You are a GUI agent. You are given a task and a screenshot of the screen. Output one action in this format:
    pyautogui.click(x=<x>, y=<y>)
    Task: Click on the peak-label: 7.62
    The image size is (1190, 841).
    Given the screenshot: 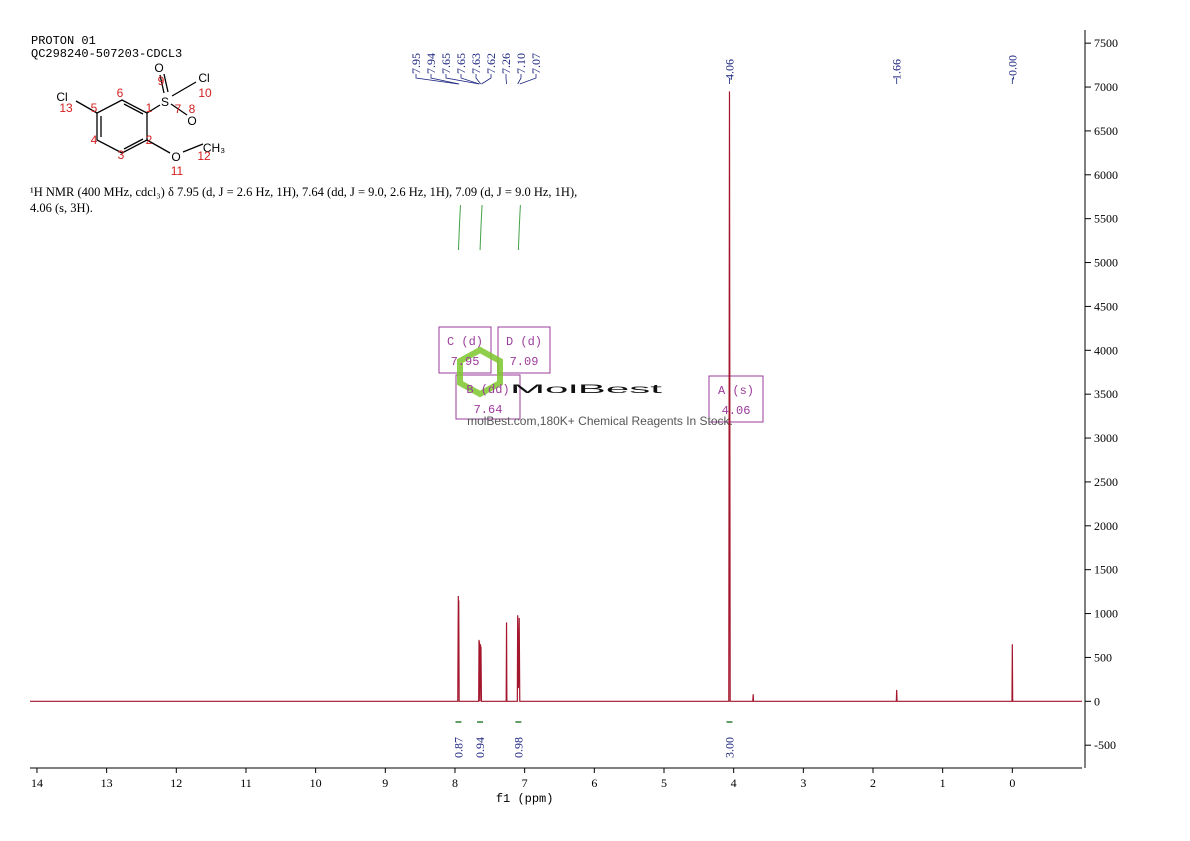 What is the action you would take?
    pyautogui.click(x=491, y=63)
    